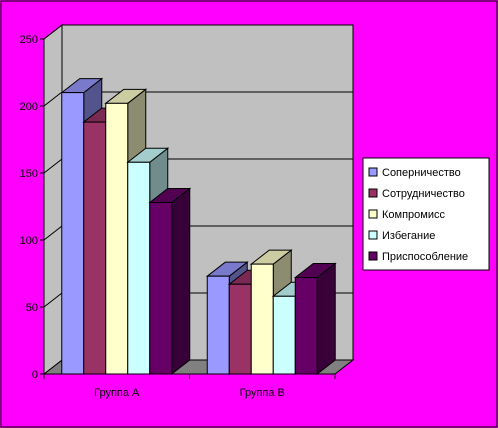 This screenshot has width=498, height=428. I want to click on y-tick-label: 200, so click(29, 107).